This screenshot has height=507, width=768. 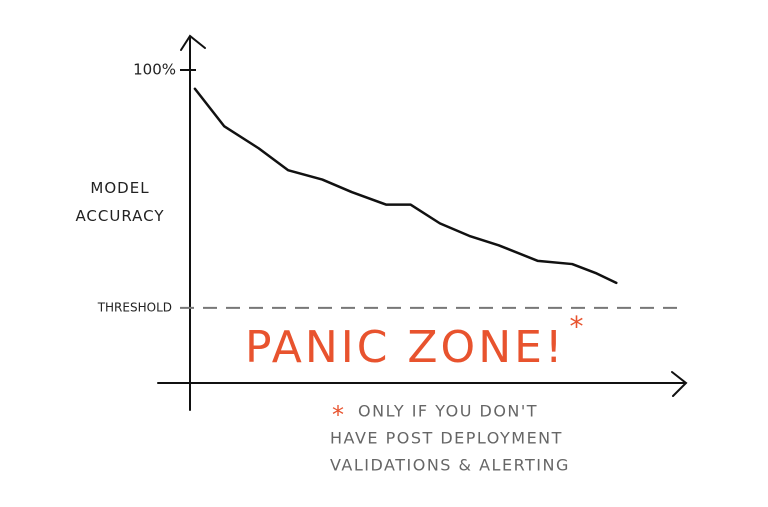 What do you see at coordinates (405, 347) in the screenshot?
I see `annotation: PANIC ZONE!` at bounding box center [405, 347].